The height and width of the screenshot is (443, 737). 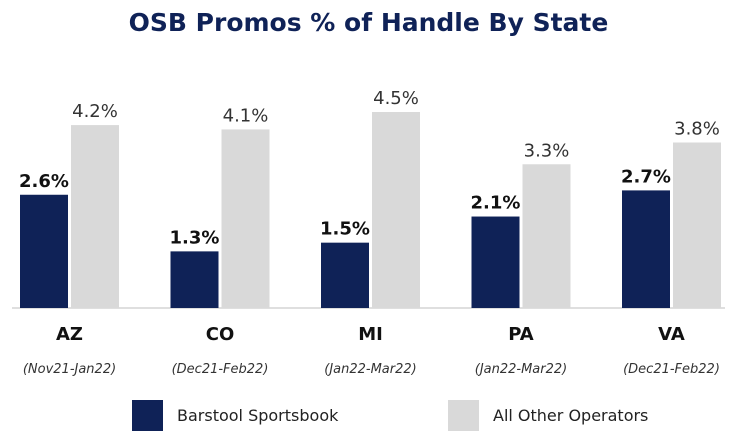 I want to click on data-label-barstool-mi: 1.5%, so click(x=345, y=229).